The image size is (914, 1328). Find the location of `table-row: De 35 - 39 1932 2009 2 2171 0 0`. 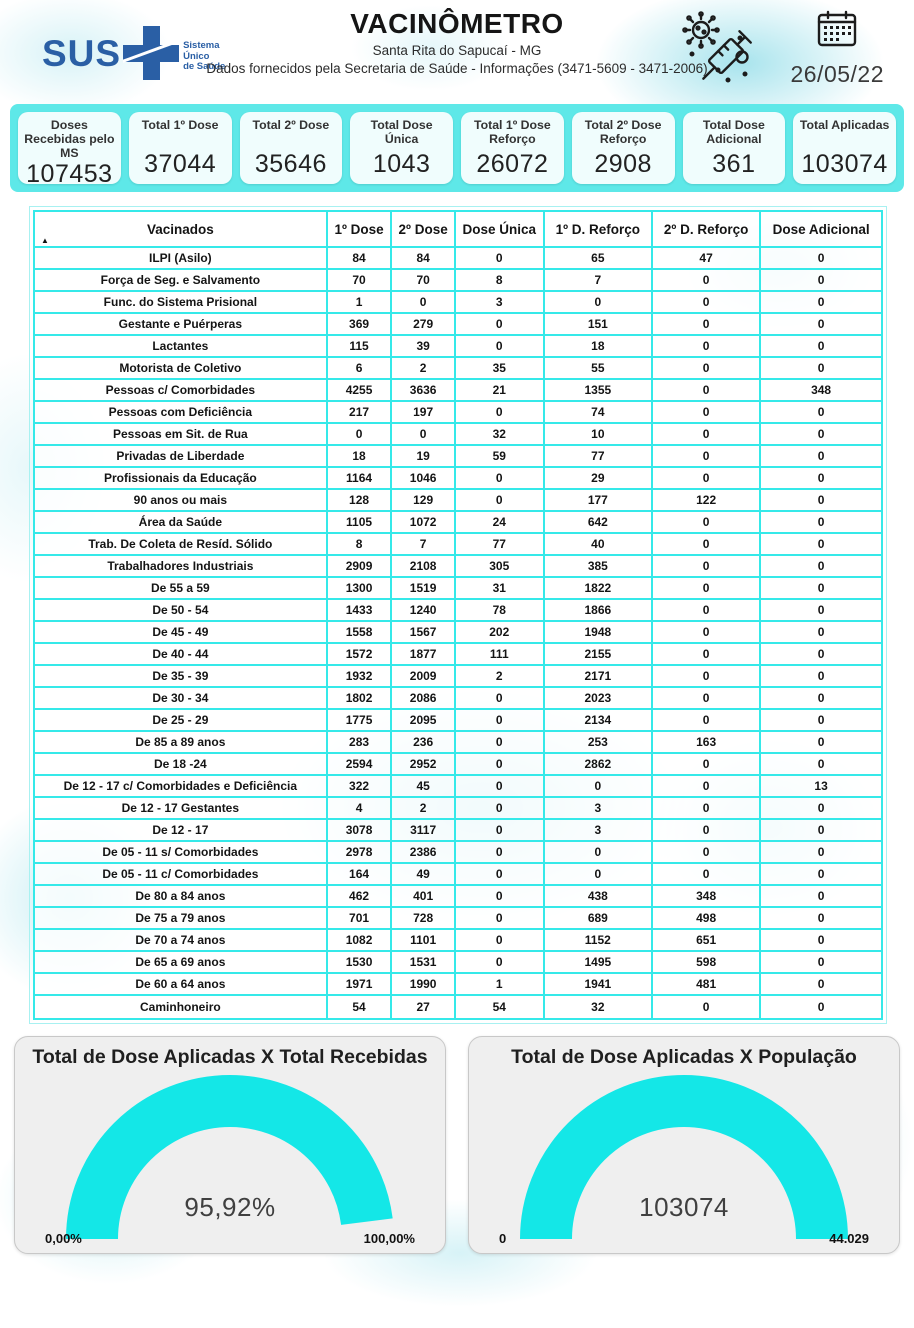

table-row: De 35 - 39 1932 2009 2 2171 0 0 is located at coordinates (458, 677).